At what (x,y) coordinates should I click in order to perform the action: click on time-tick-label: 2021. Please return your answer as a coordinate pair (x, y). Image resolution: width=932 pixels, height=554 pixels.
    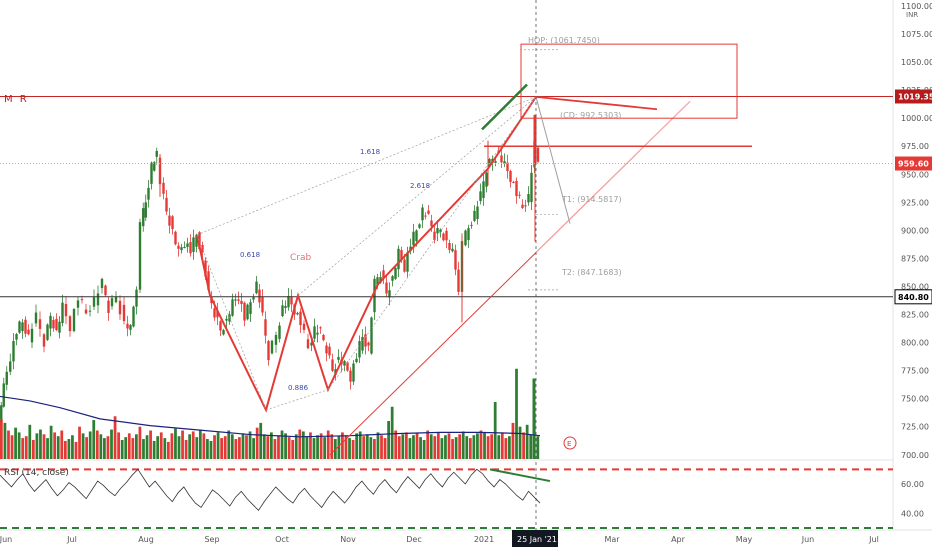
    Looking at the image, I should click on (484, 539).